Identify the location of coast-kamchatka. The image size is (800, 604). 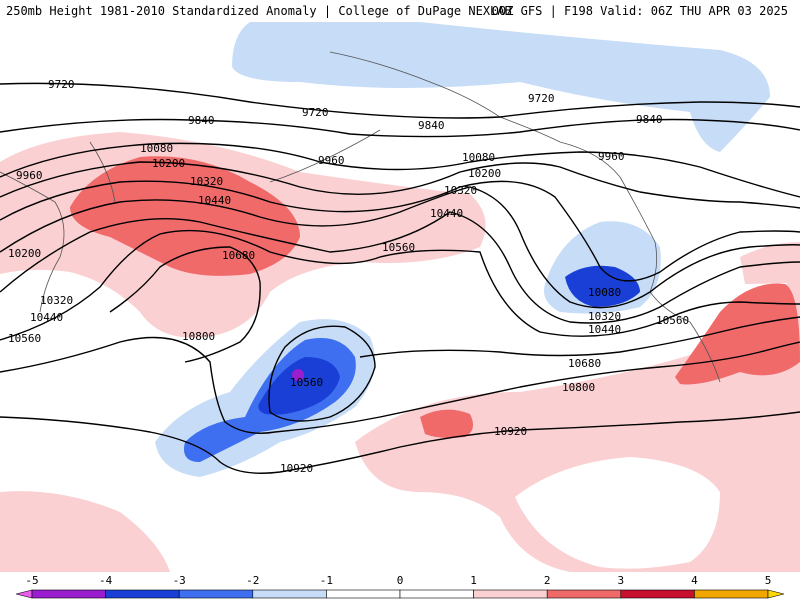
(102, 172).